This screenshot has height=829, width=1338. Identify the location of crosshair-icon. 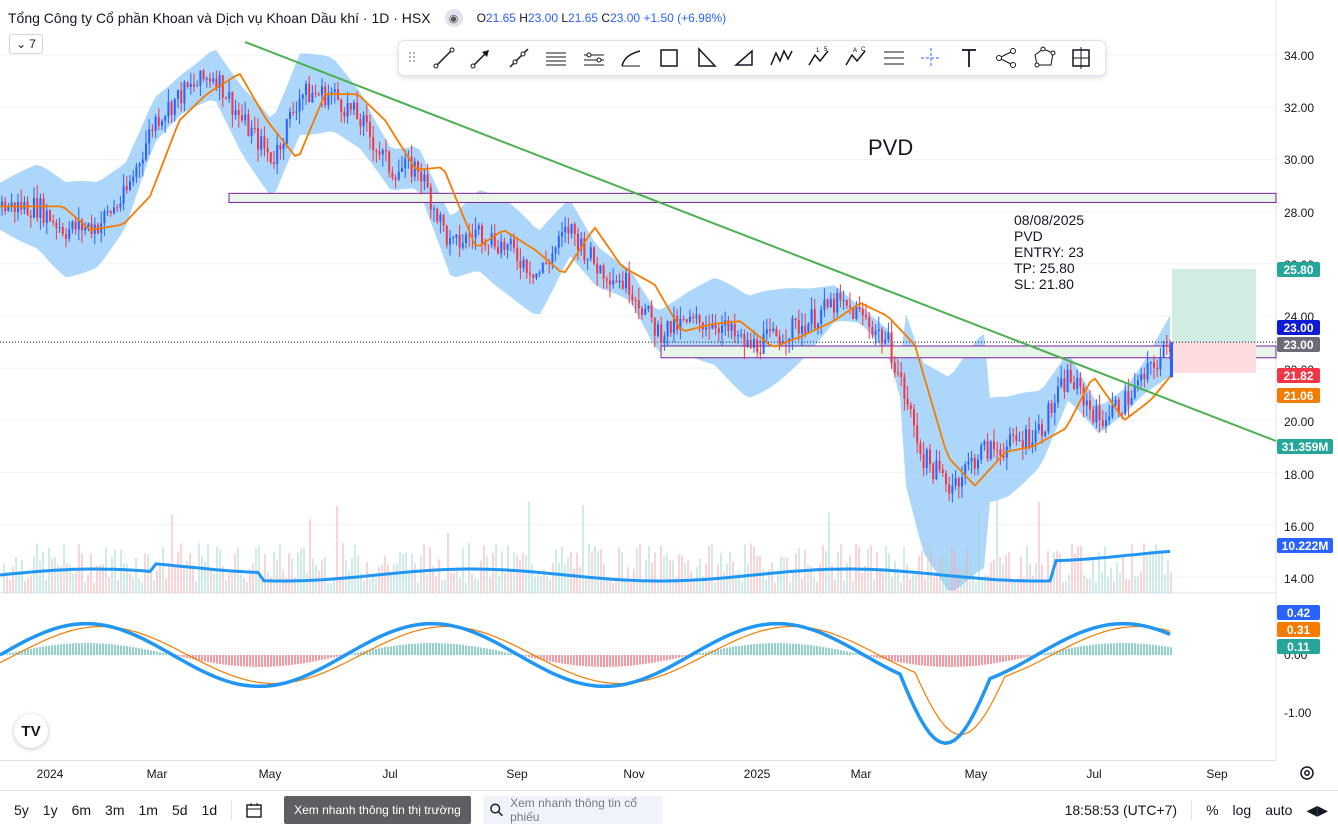
(932, 58).